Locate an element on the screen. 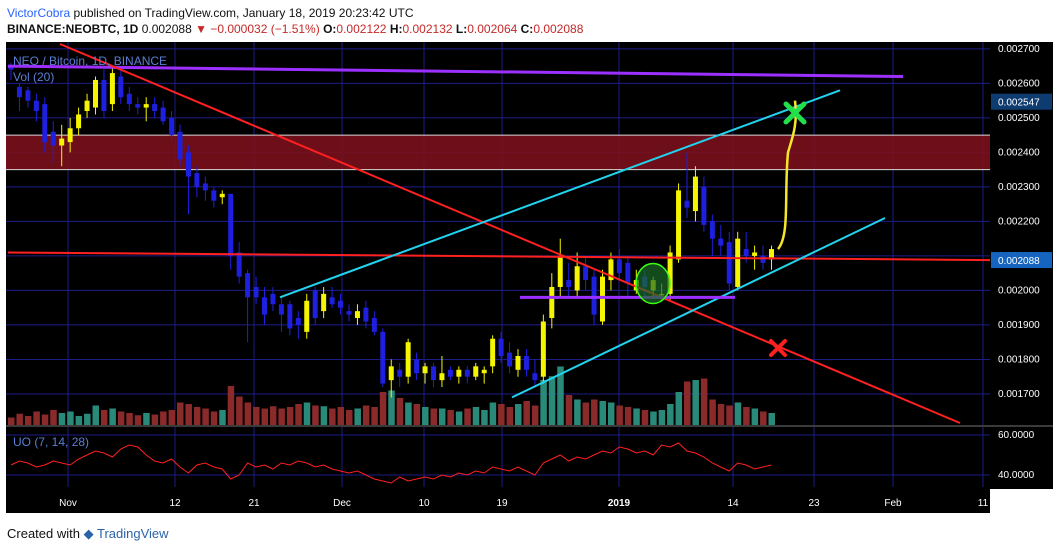 The image size is (1059, 551). price-tick-label: 0.002200 is located at coordinates (1019, 221).